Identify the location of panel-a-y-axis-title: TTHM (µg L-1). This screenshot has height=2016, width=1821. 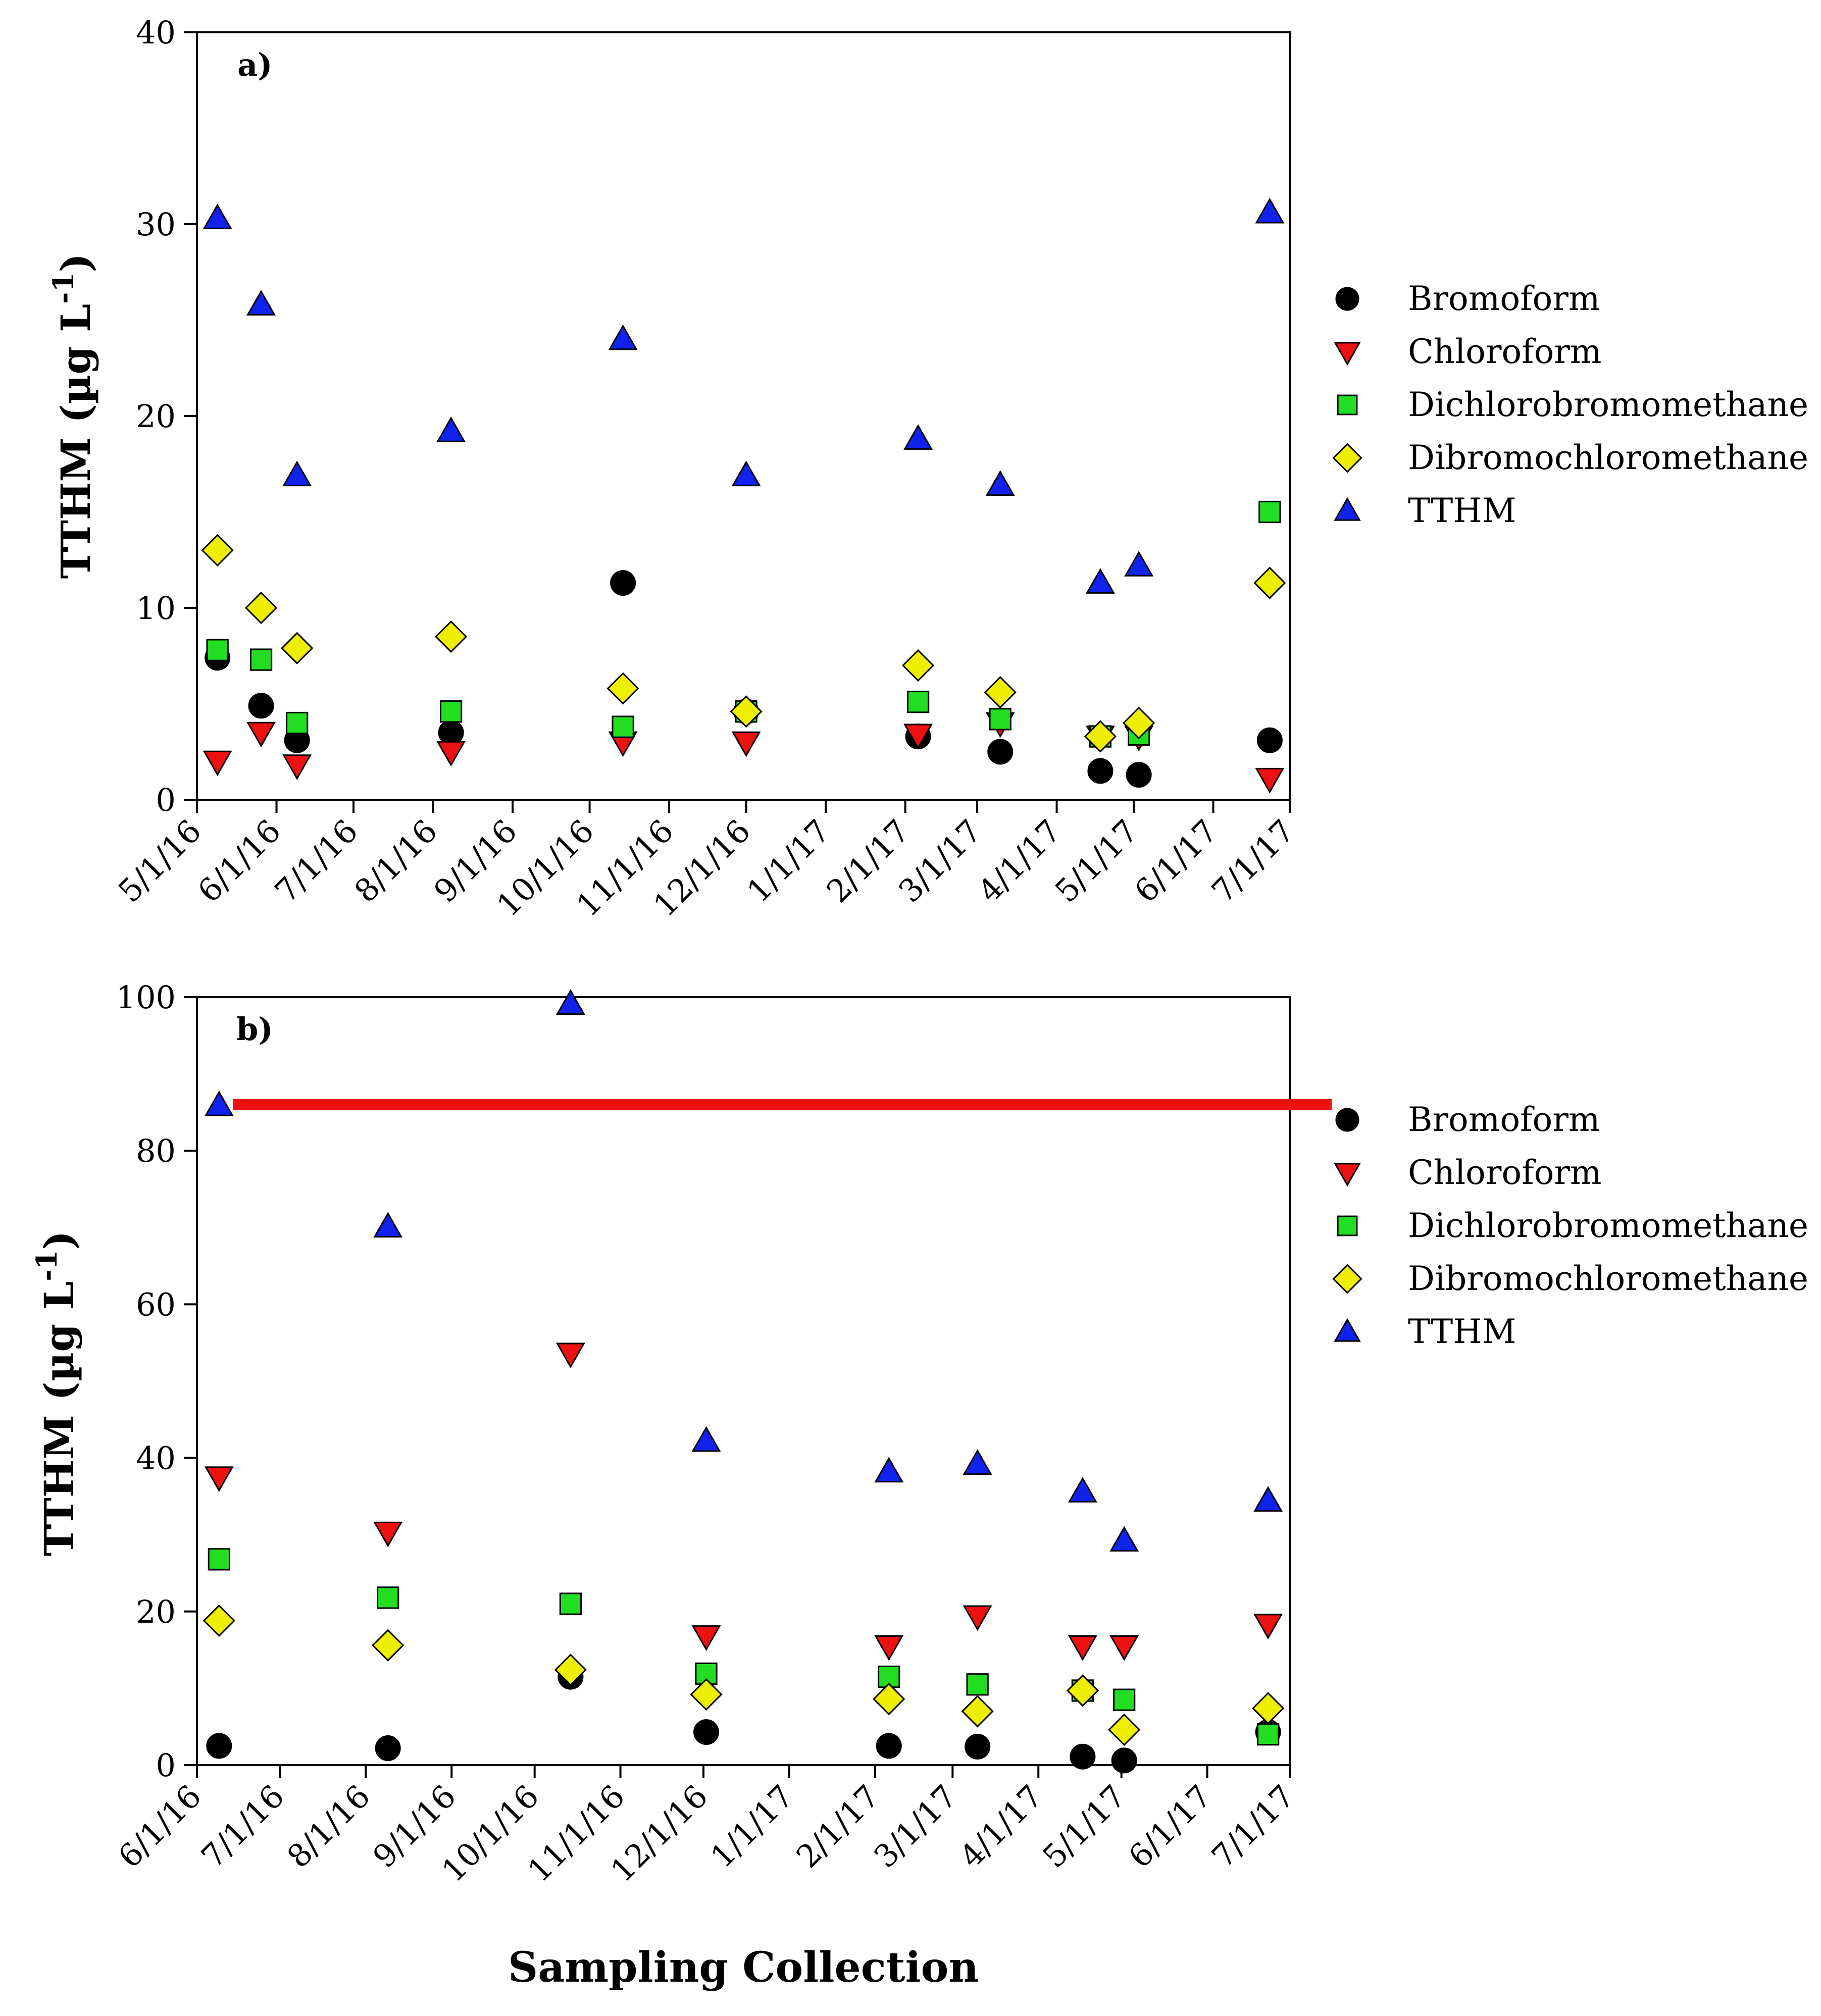
(73, 416).